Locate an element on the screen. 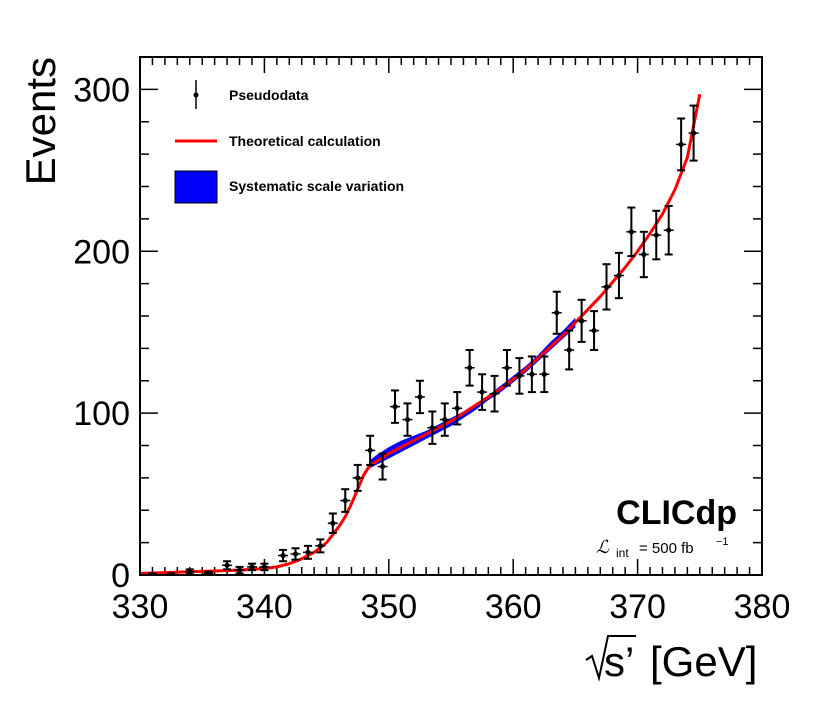 The image size is (830, 703). x-tick-label: 350 is located at coordinates (388, 607).